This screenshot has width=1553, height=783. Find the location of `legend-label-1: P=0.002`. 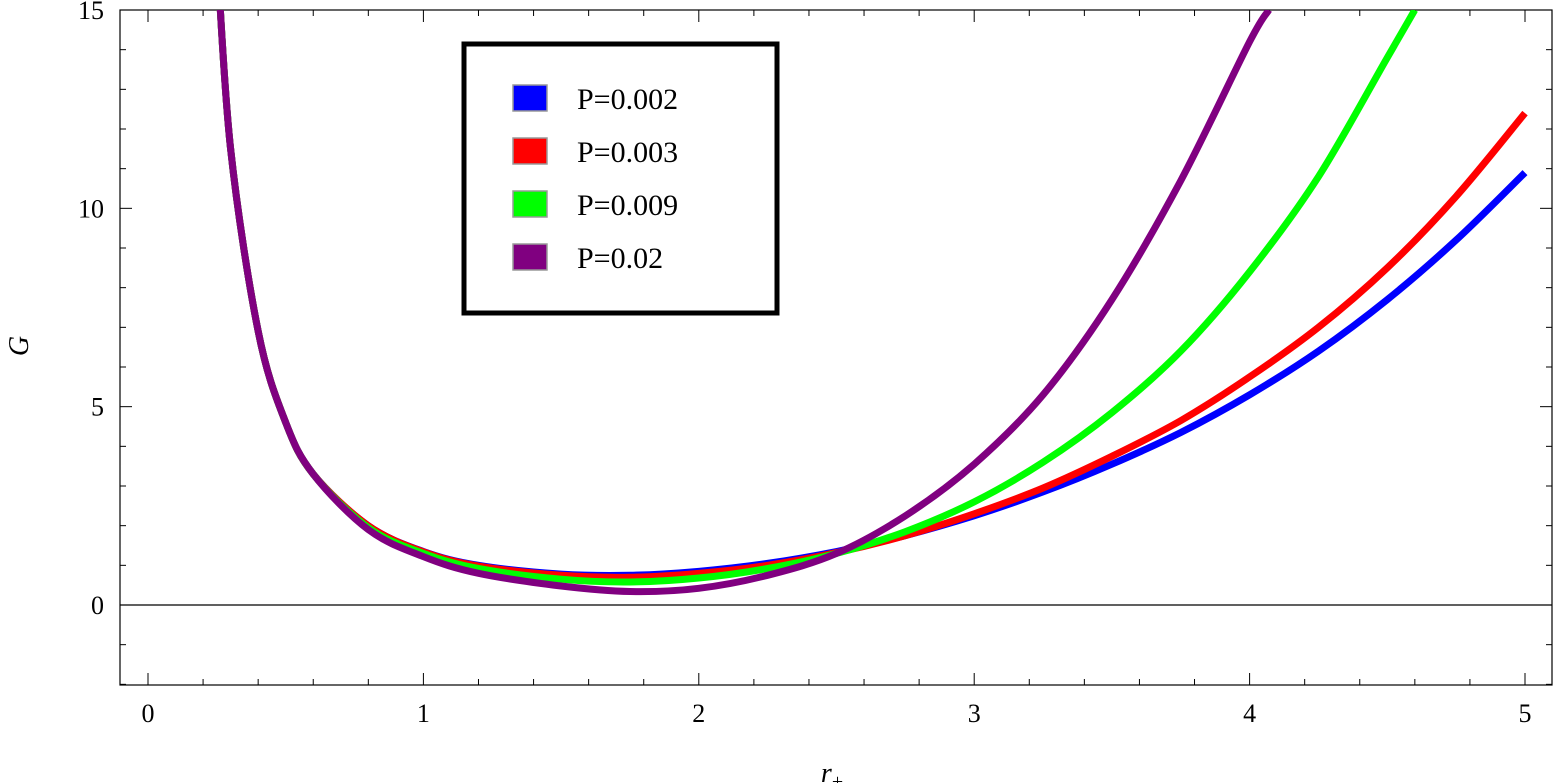

legend-label-1: P=0.002 is located at coordinates (627, 99).